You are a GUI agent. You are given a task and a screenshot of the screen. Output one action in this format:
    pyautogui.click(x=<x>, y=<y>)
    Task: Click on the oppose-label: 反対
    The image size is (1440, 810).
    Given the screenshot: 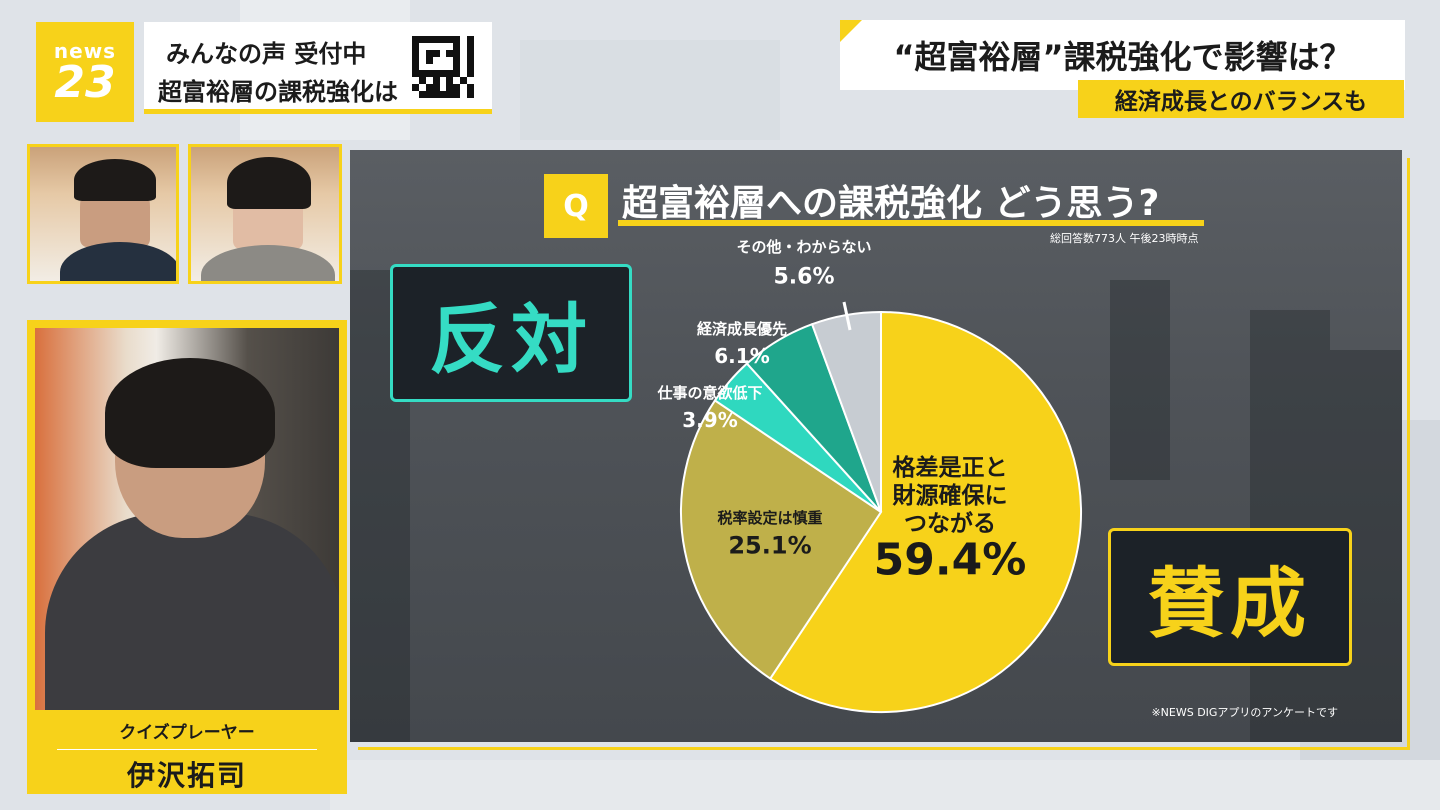 What is the action you would take?
    pyautogui.click(x=511, y=339)
    